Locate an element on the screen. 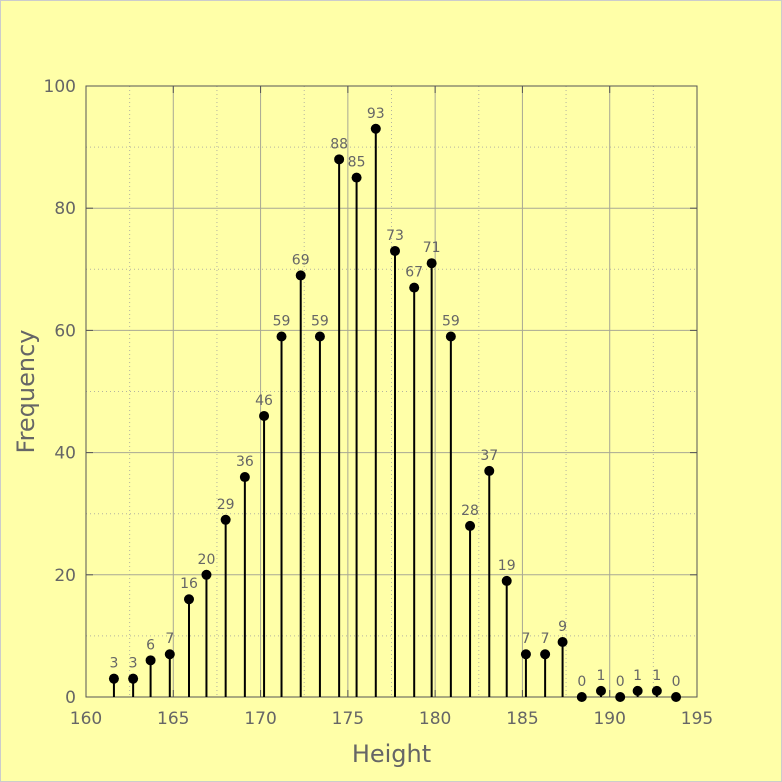  y-tick-label: 80 is located at coordinates (65, 209).